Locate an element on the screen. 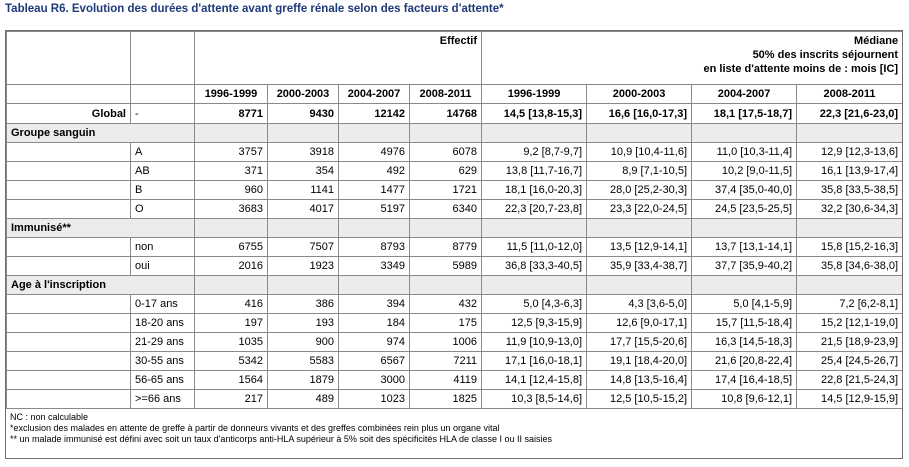  effectif-cell: 12142 is located at coordinates (374, 113).